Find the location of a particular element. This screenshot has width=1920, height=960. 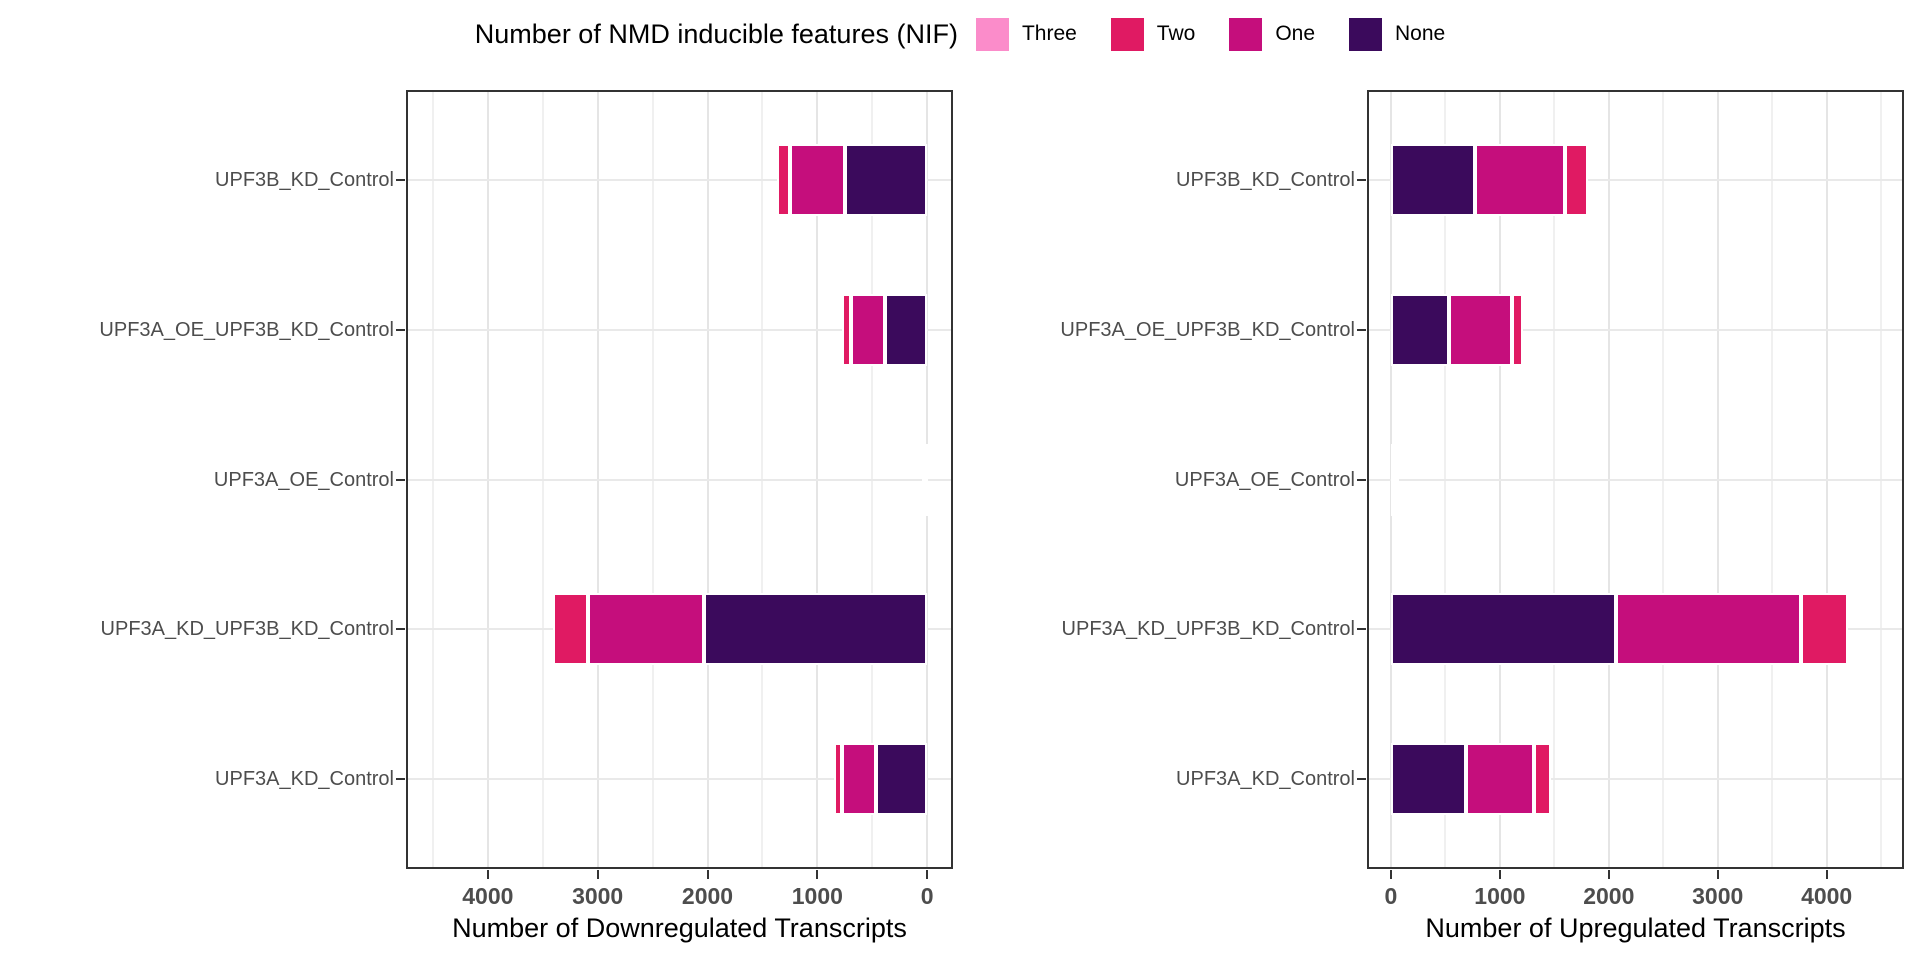

legend-item-one: One is located at coordinates (1272, 34).